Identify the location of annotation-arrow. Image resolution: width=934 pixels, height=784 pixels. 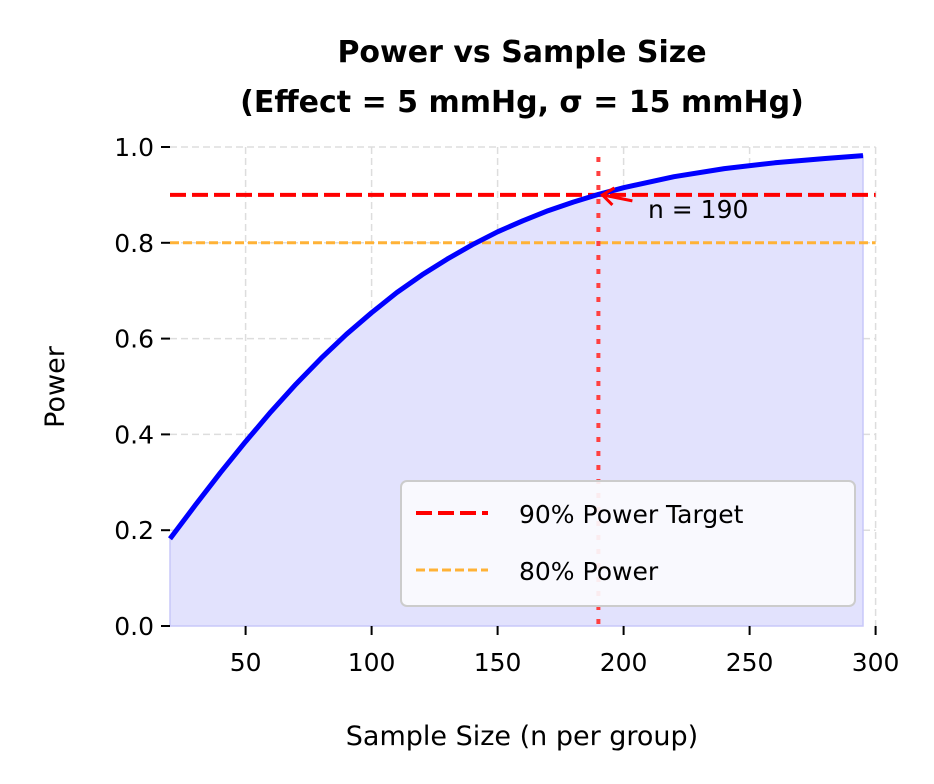
(616, 196).